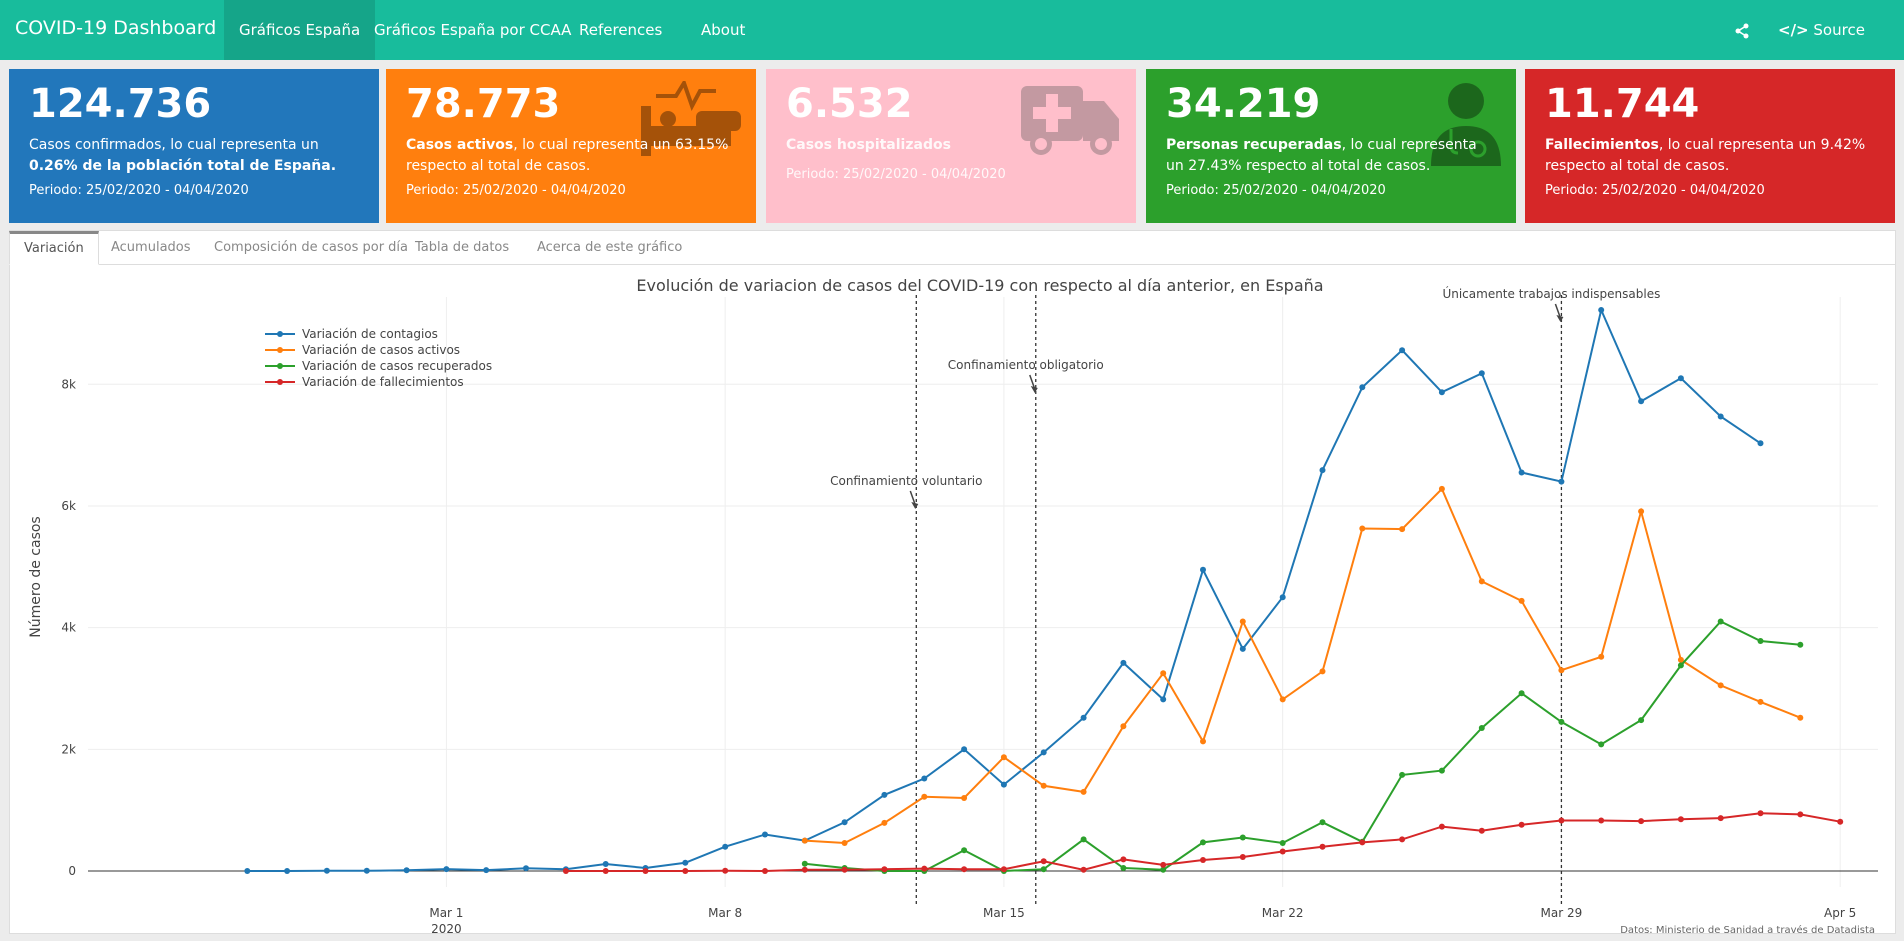 The height and width of the screenshot is (941, 1904). I want to click on tab-composicion: Composición de casos por día, so click(311, 247).